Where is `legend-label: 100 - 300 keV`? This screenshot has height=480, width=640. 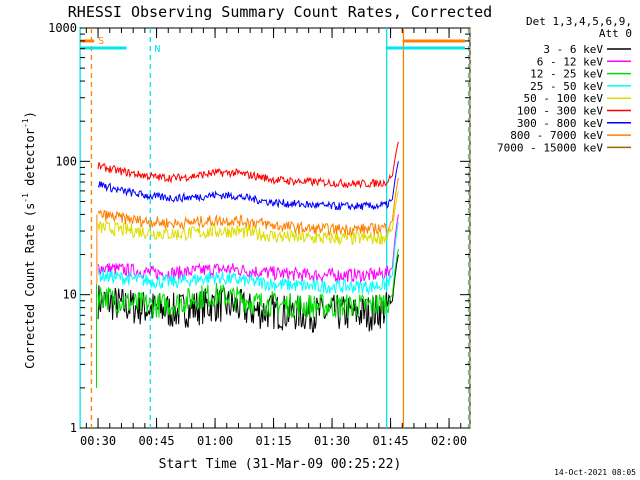
legend-label: 100 - 300 keV is located at coordinates (560, 111).